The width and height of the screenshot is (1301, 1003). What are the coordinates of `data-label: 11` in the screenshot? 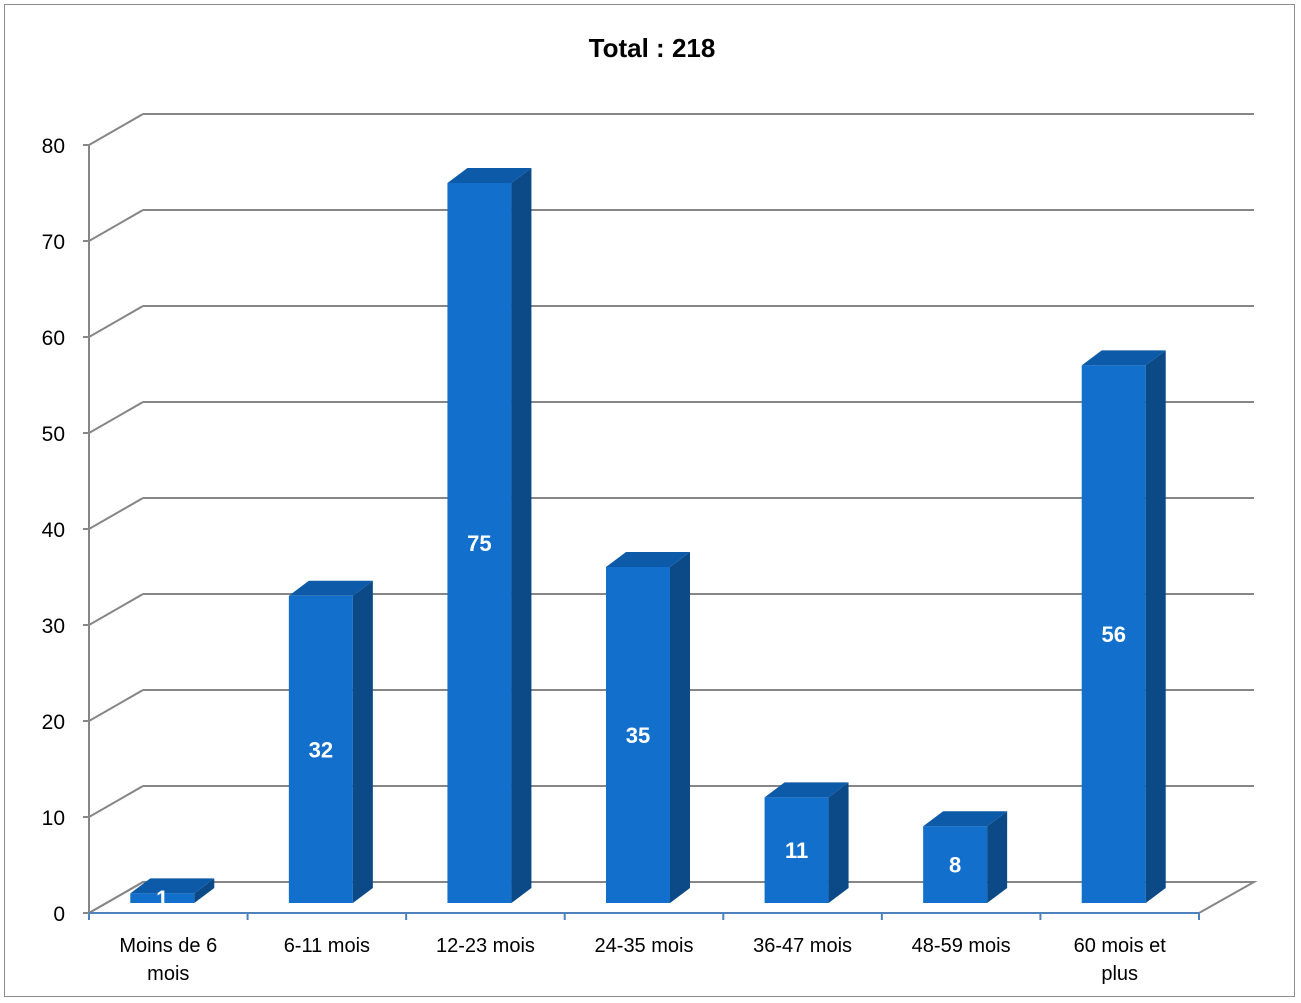 It's located at (796, 850).